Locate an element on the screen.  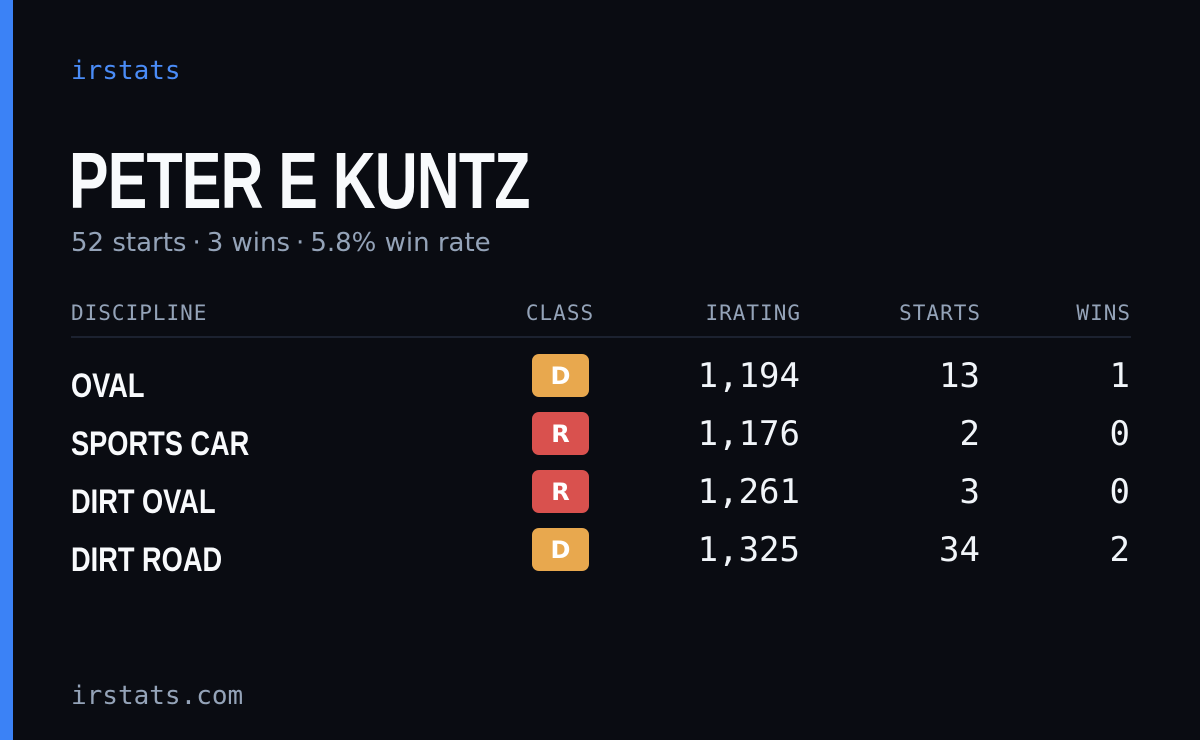
starts-value: 2 is located at coordinates (969, 434).